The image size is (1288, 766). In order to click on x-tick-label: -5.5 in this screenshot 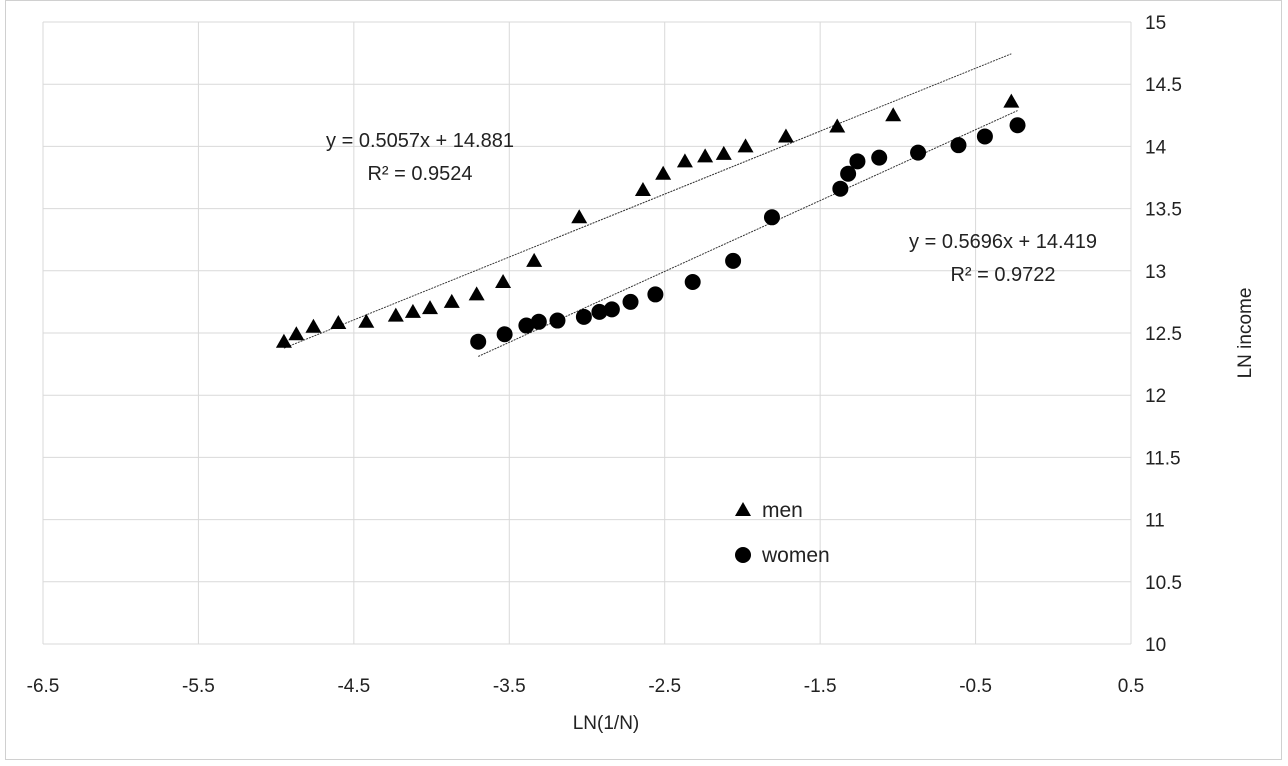, I will do `click(198, 686)`.